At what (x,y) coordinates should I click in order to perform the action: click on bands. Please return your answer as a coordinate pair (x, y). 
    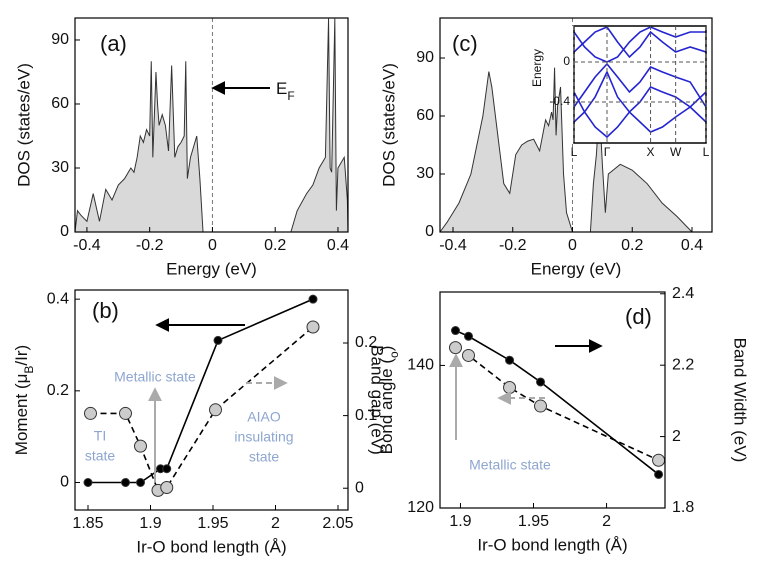
    Looking at the image, I should click on (640, 82).